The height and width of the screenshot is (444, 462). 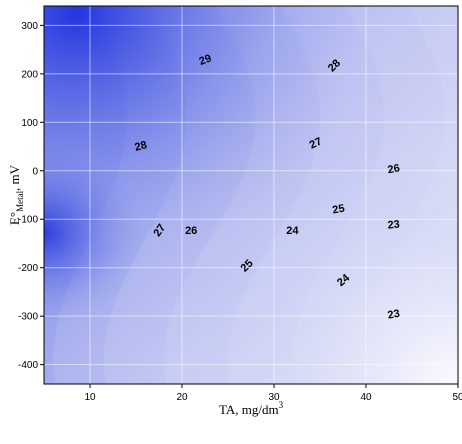 I want to click on x-tick-label: 20, so click(x=182, y=397).